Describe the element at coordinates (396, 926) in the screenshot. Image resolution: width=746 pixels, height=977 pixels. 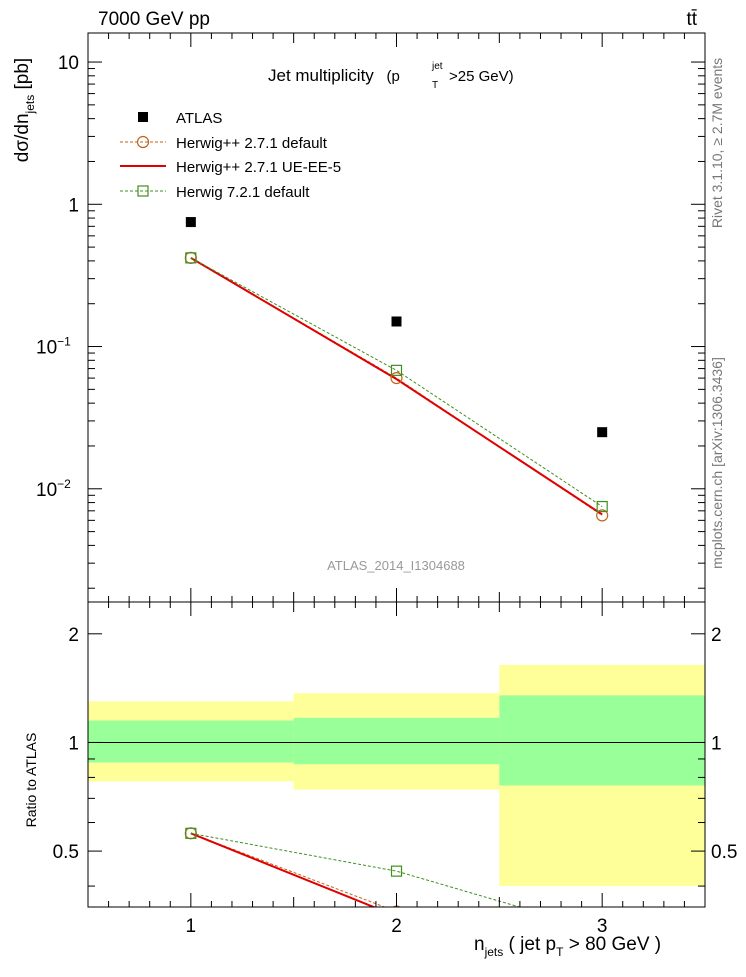
I see `x-tick-label: 2` at that location.